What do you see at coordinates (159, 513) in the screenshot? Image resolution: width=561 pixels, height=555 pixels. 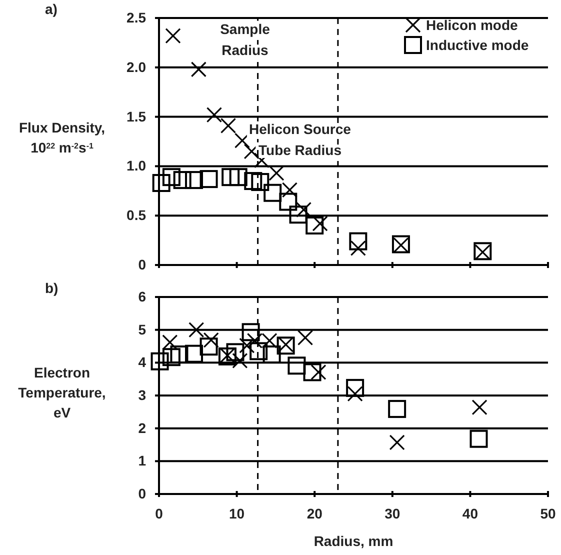 I see `x-tick-label: 0` at bounding box center [159, 513].